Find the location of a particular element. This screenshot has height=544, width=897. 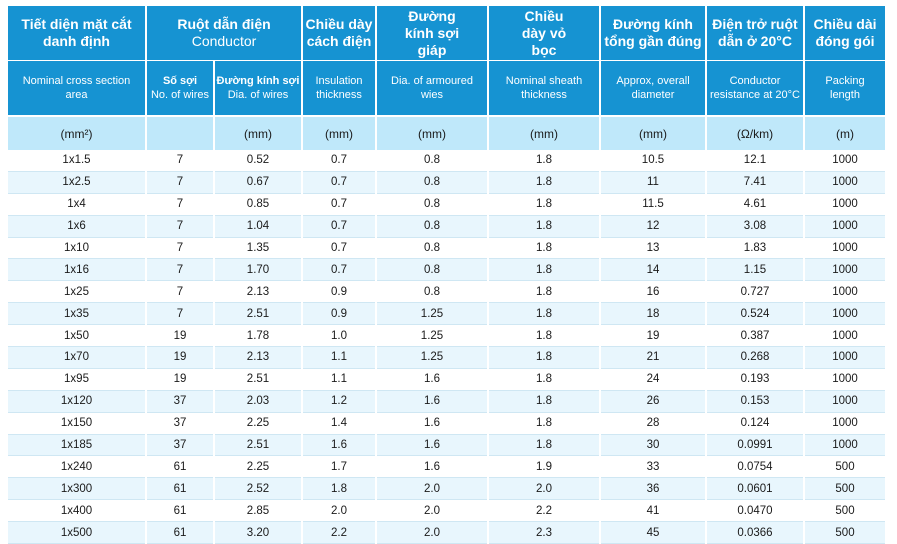

header-wires-vi: Số sợi is located at coordinates (180, 81).